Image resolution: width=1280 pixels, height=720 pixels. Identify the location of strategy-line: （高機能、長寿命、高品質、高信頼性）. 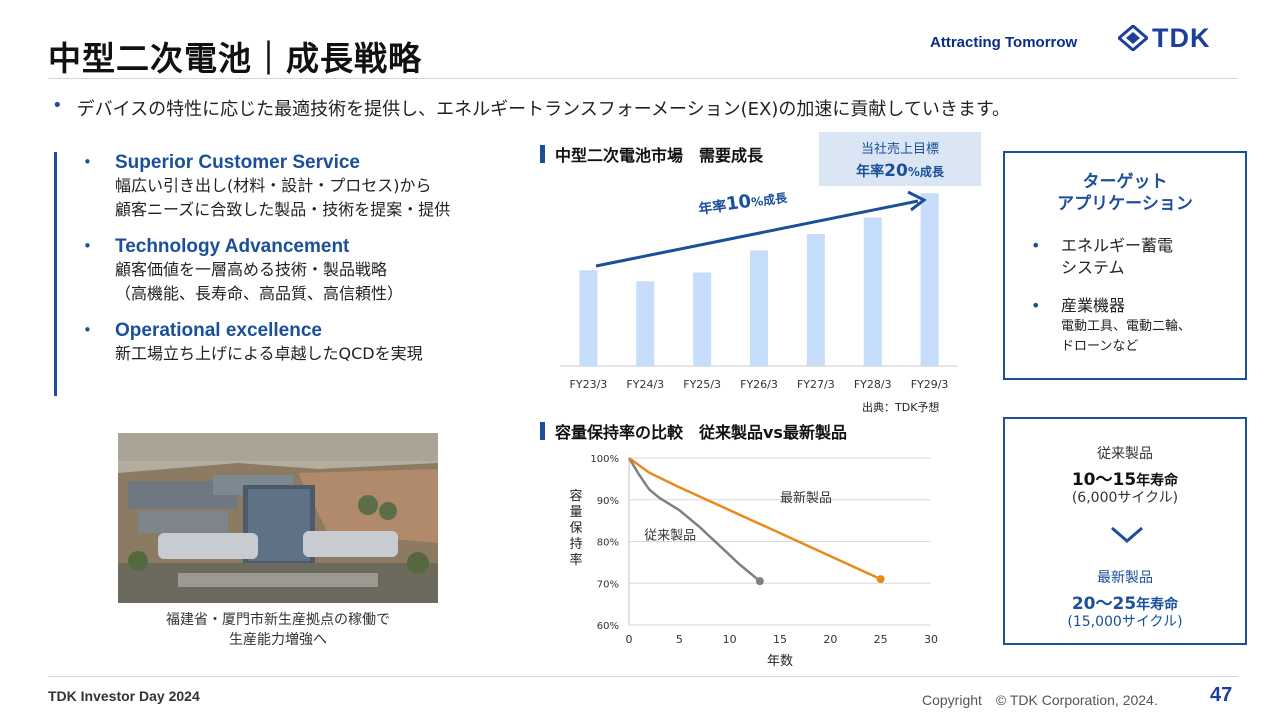
(259, 293).